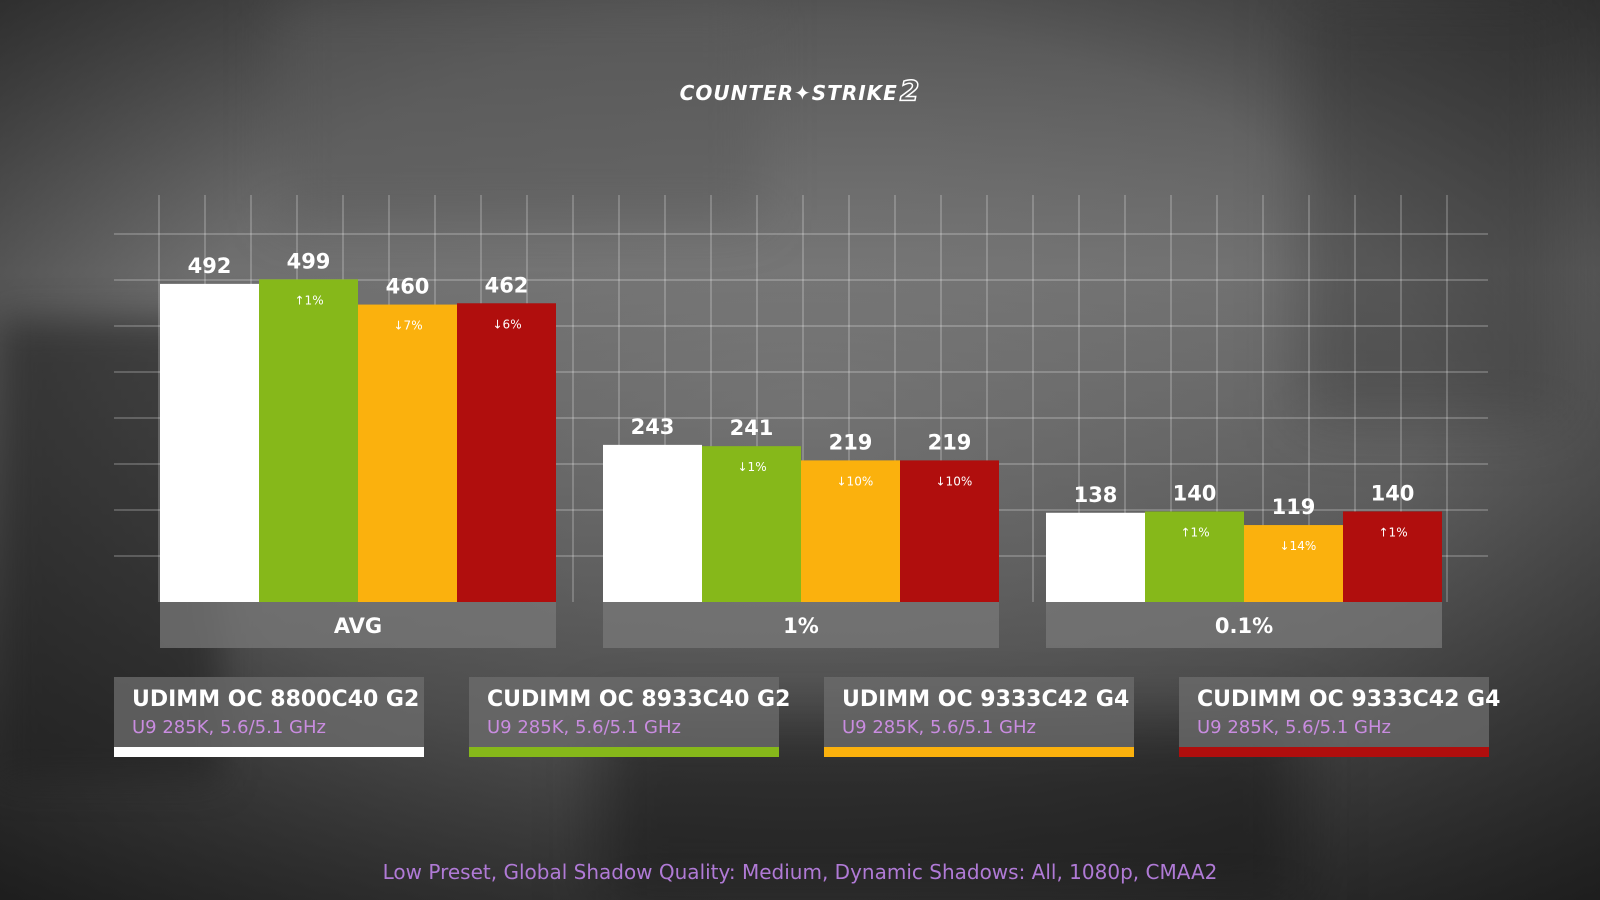 This screenshot has width=1600, height=900. Describe the element at coordinates (276, 699) in the screenshot. I see `legend-series-name: UDIMM OC 8800C40 G2` at that location.